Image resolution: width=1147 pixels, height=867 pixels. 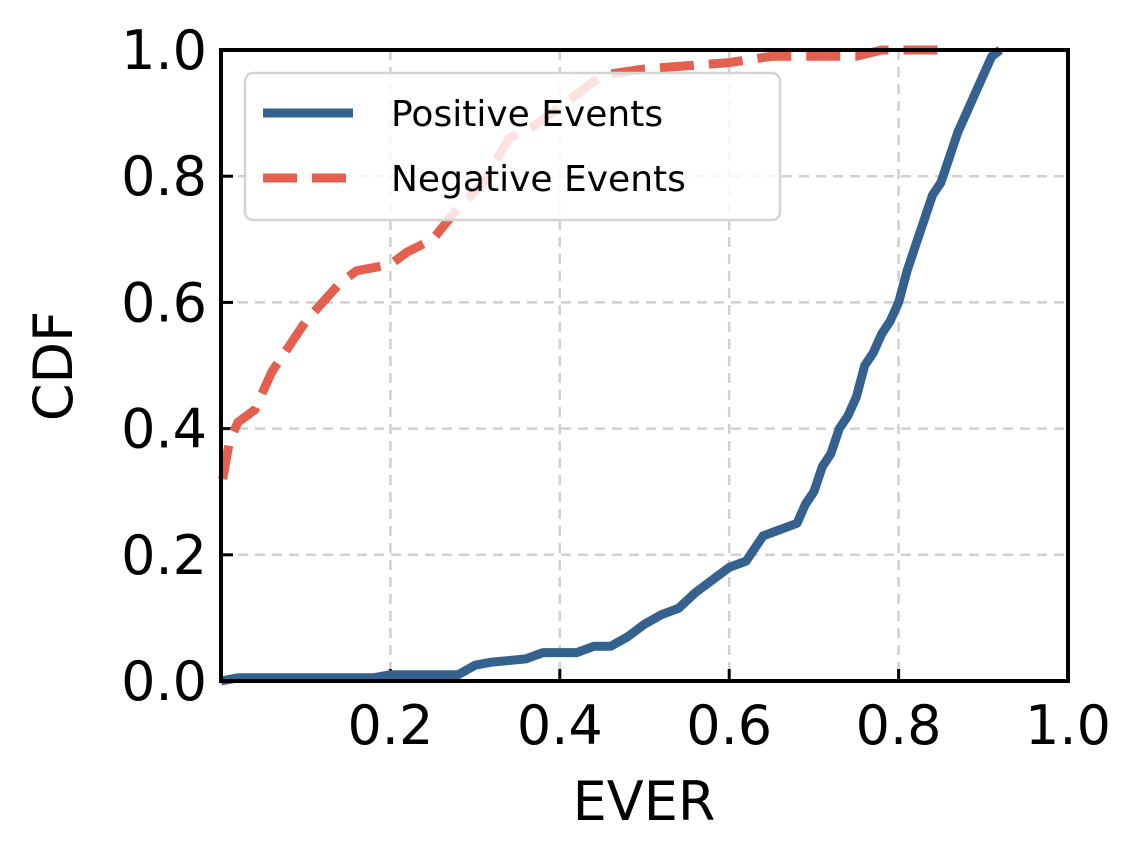 I want to click on legend: Positive Events Negative Events, so click(x=512, y=146).